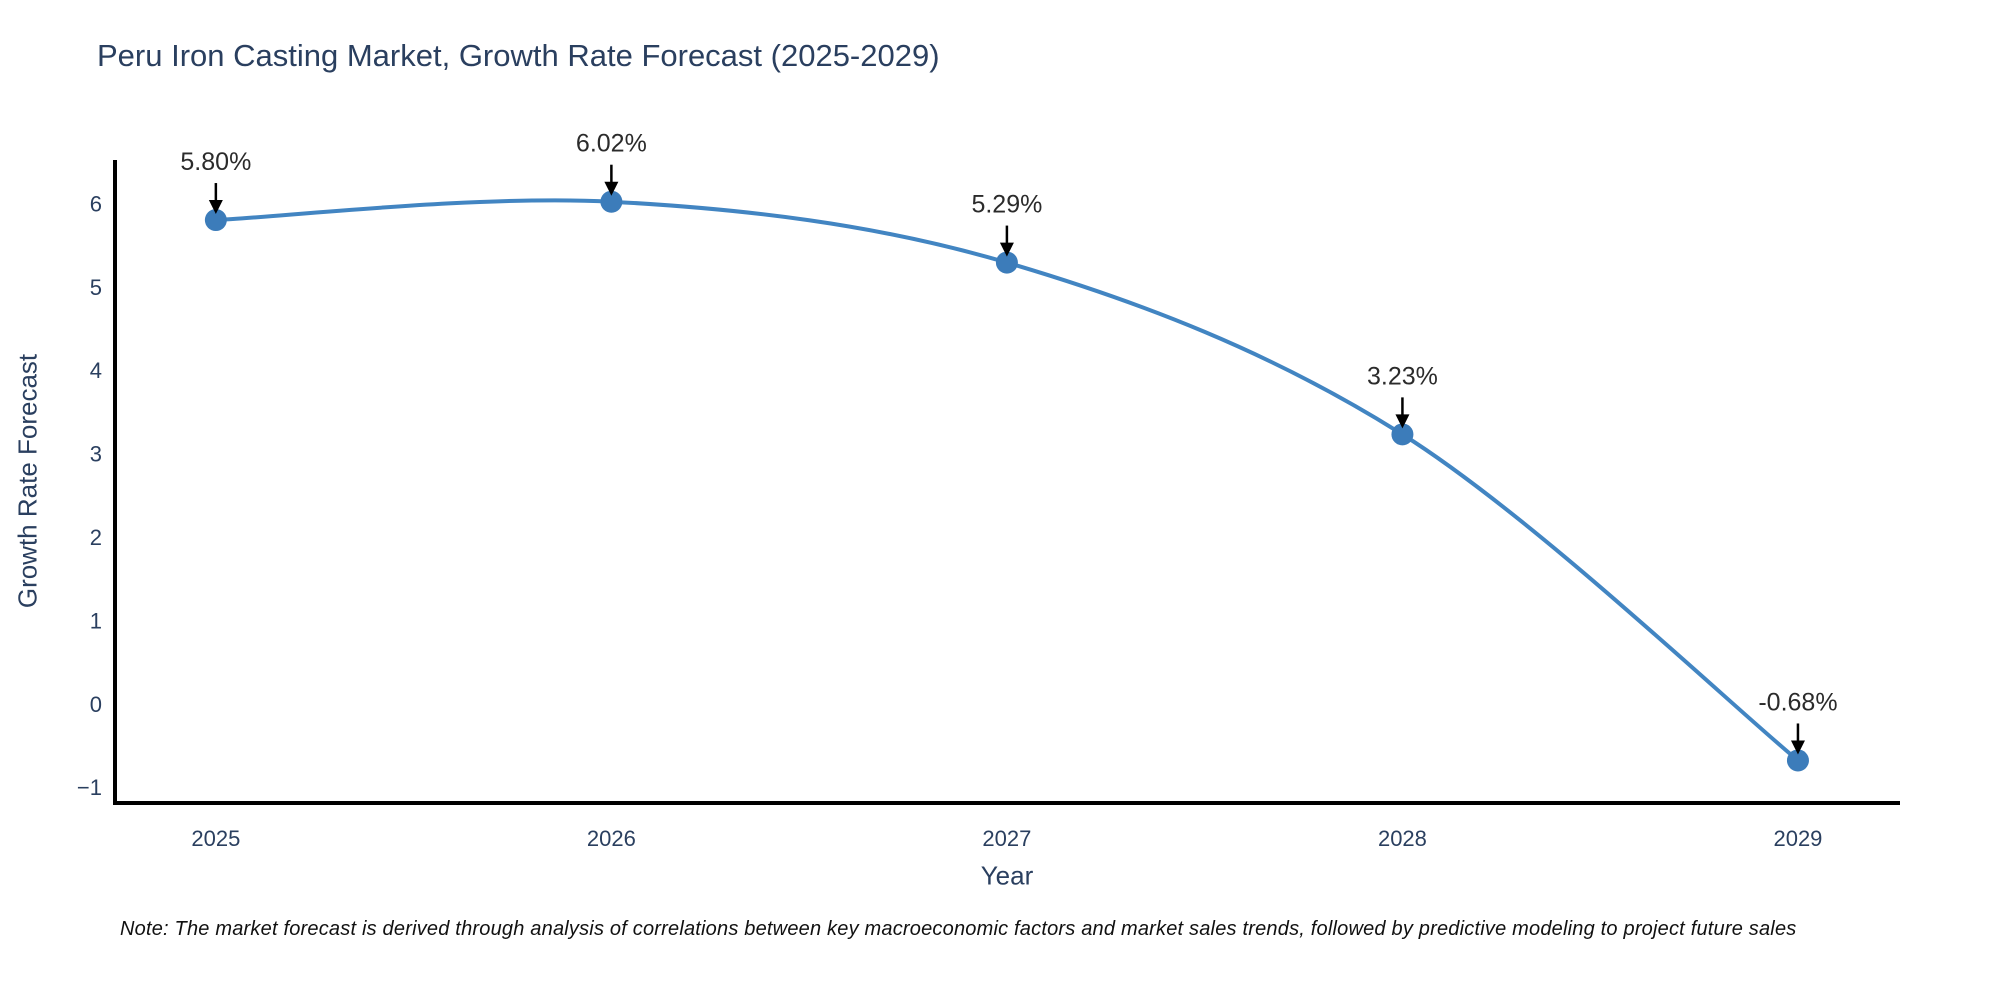  Describe the element at coordinates (1006, 838) in the screenshot. I see `x-tick-label: 2027` at that location.